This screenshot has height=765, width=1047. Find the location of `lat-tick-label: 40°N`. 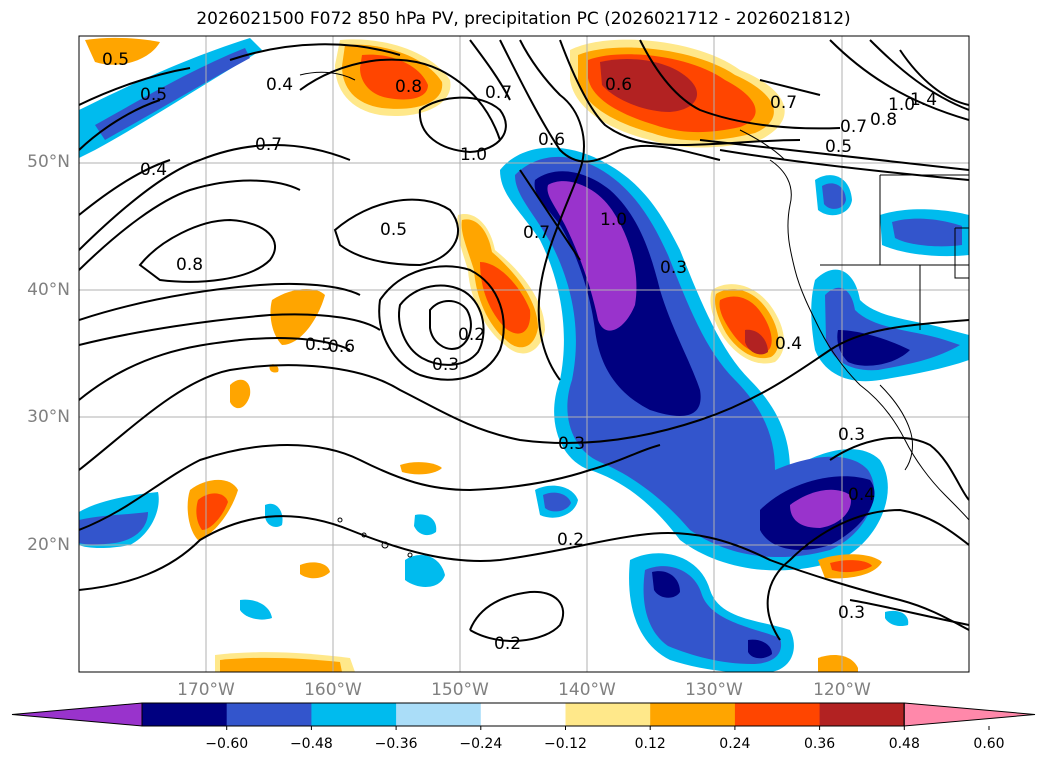

lat-tick-label: 40°N is located at coordinates (48, 290).